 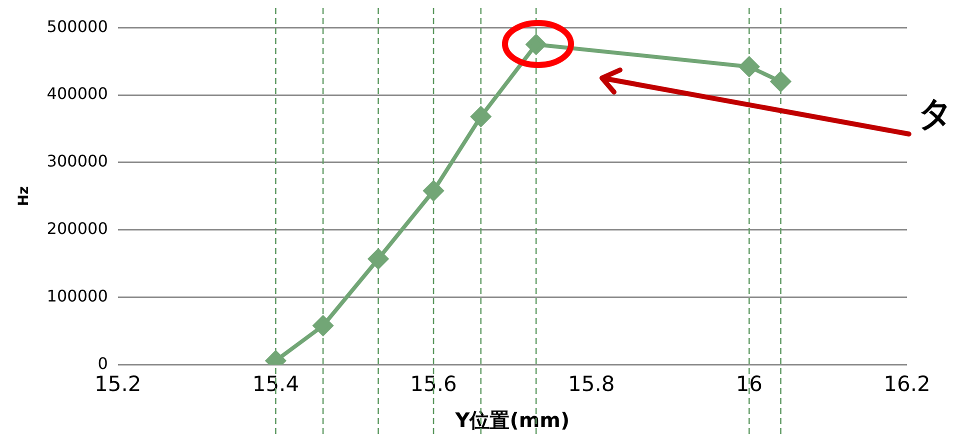 I want to click on y-axis-title: Hz, so click(x=24, y=196).